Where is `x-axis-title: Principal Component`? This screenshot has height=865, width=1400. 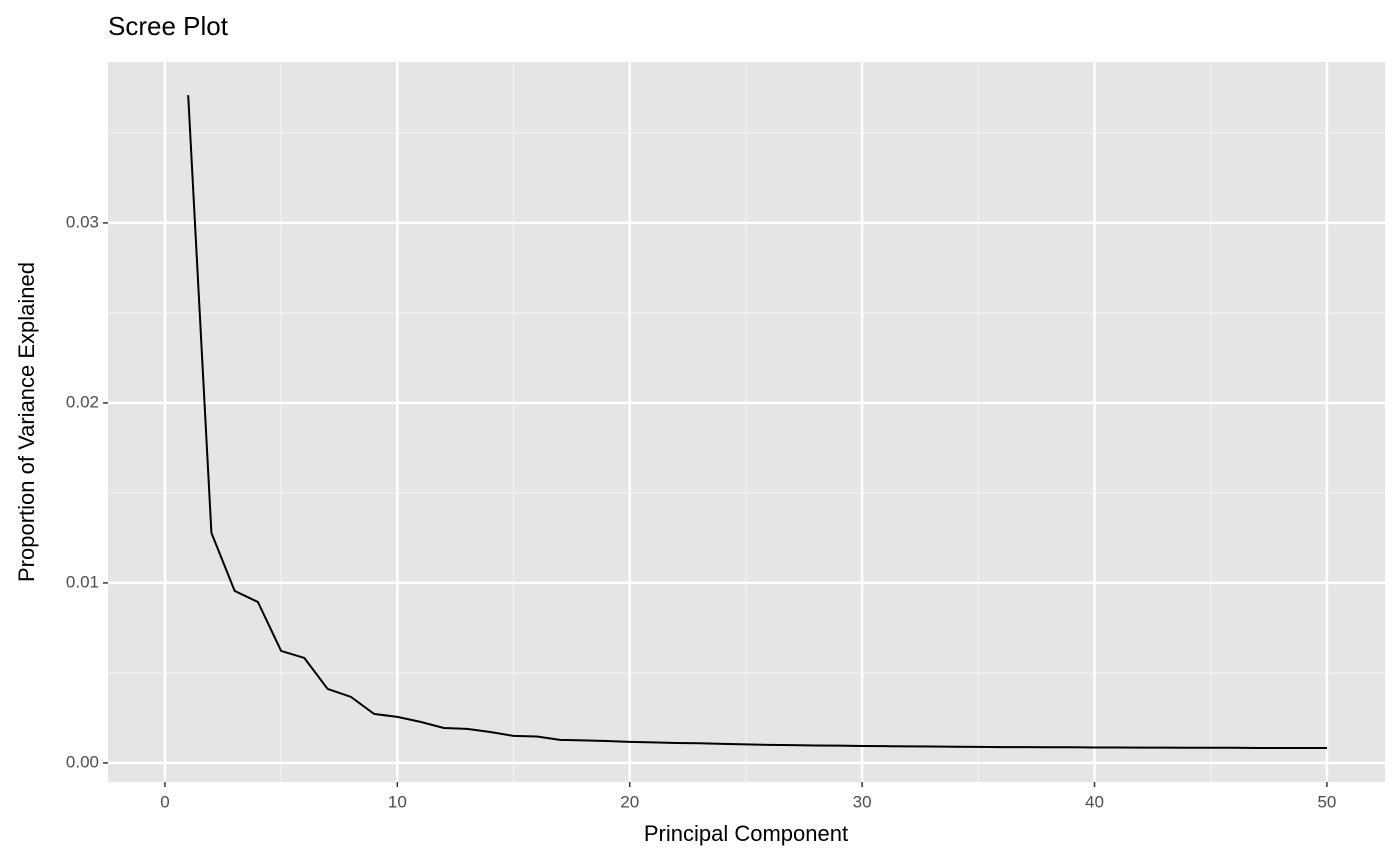
x-axis-title: Principal Component is located at coordinates (746, 833).